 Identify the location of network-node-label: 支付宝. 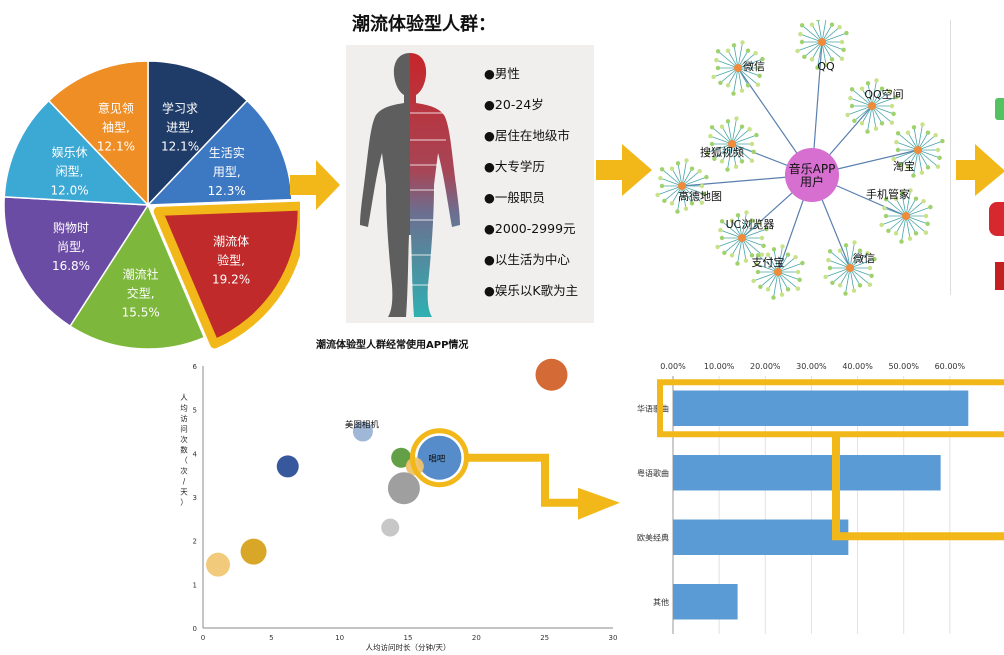
(768, 262).